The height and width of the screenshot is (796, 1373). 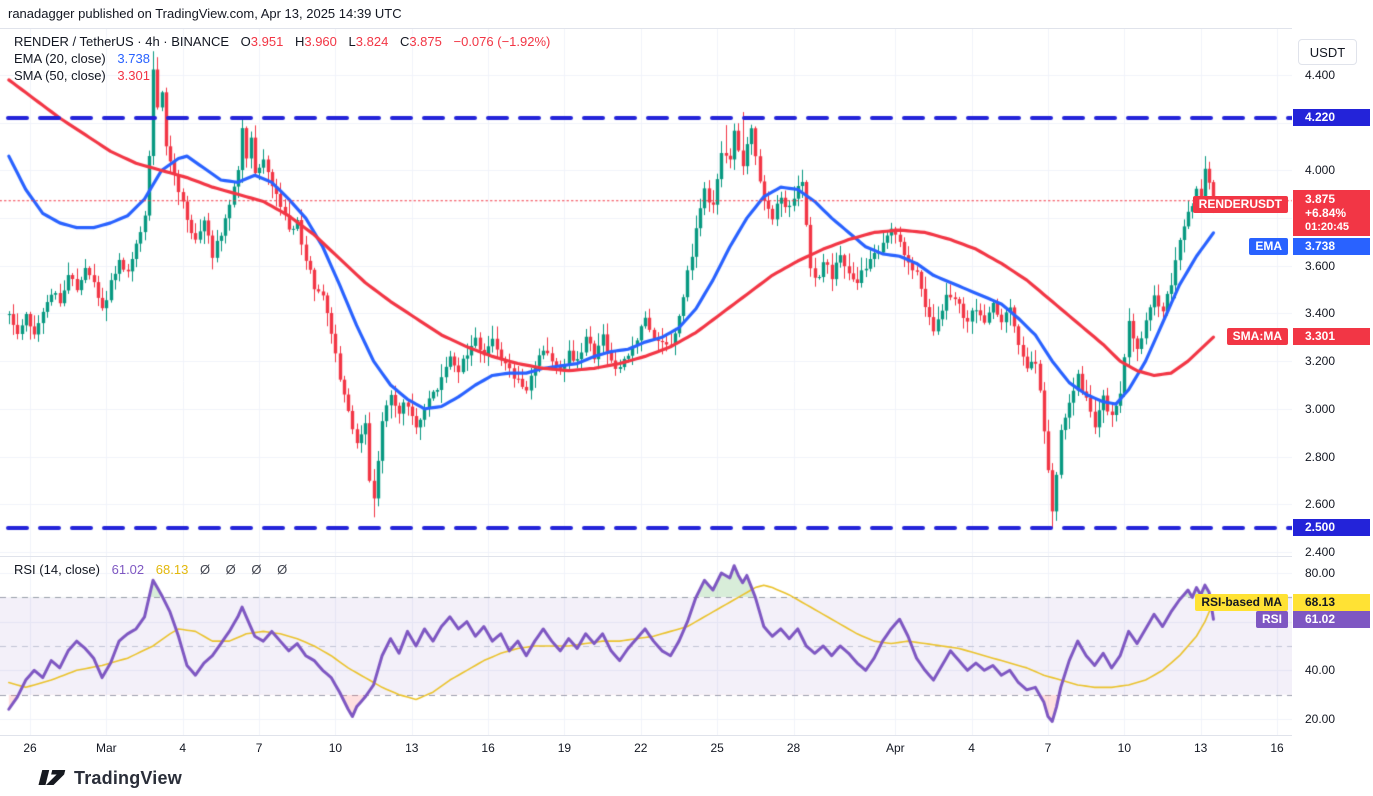 I want to click on ohlc-high-value: 3.960, so click(x=320, y=41).